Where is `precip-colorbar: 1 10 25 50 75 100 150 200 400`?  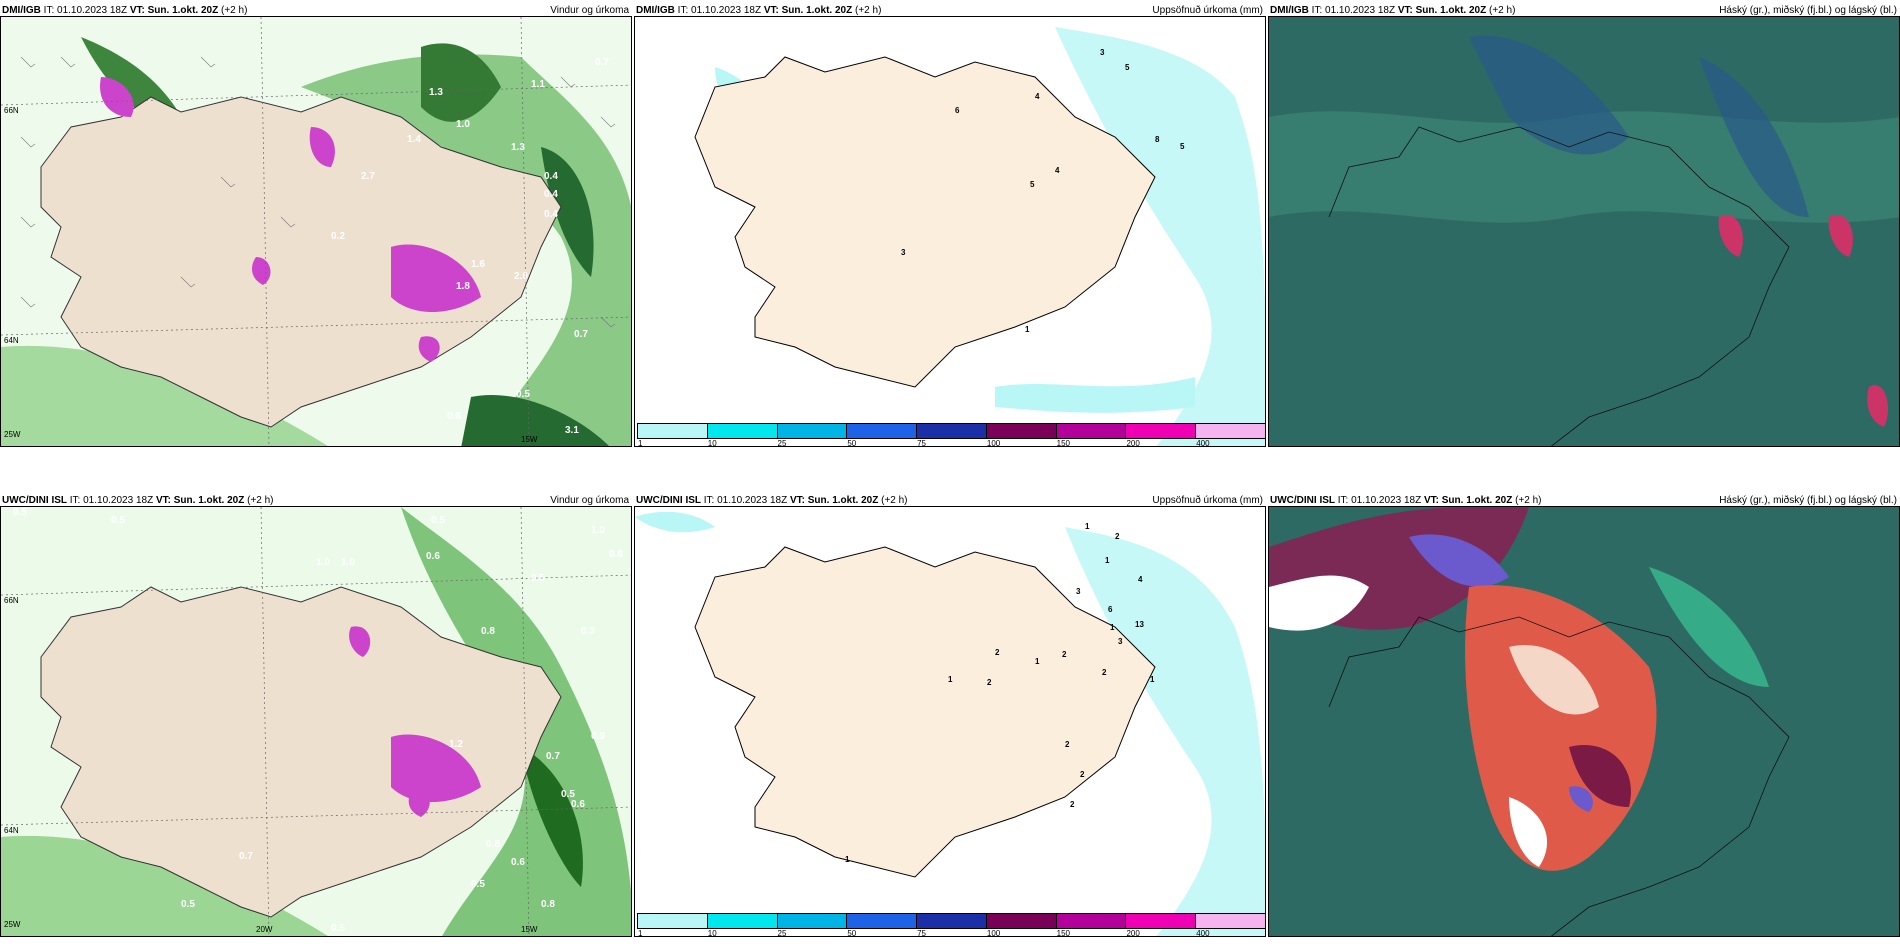 precip-colorbar: 1 10 25 50 75 100 150 200 400 is located at coordinates (951, 434).